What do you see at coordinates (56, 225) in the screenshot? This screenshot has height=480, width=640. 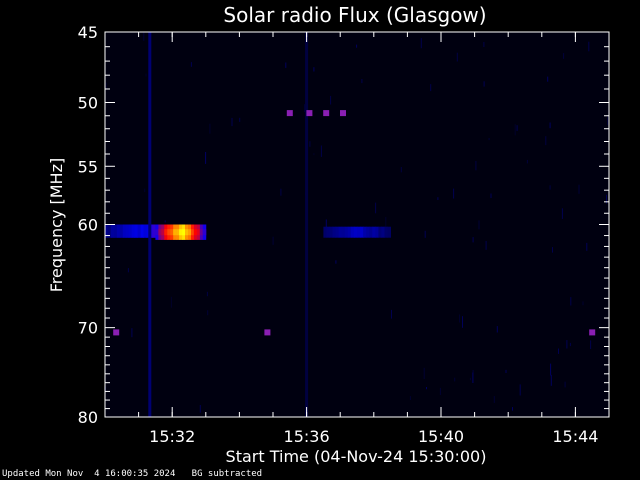 I see `y-axis-label: Frequency [MHz]` at bounding box center [56, 225].